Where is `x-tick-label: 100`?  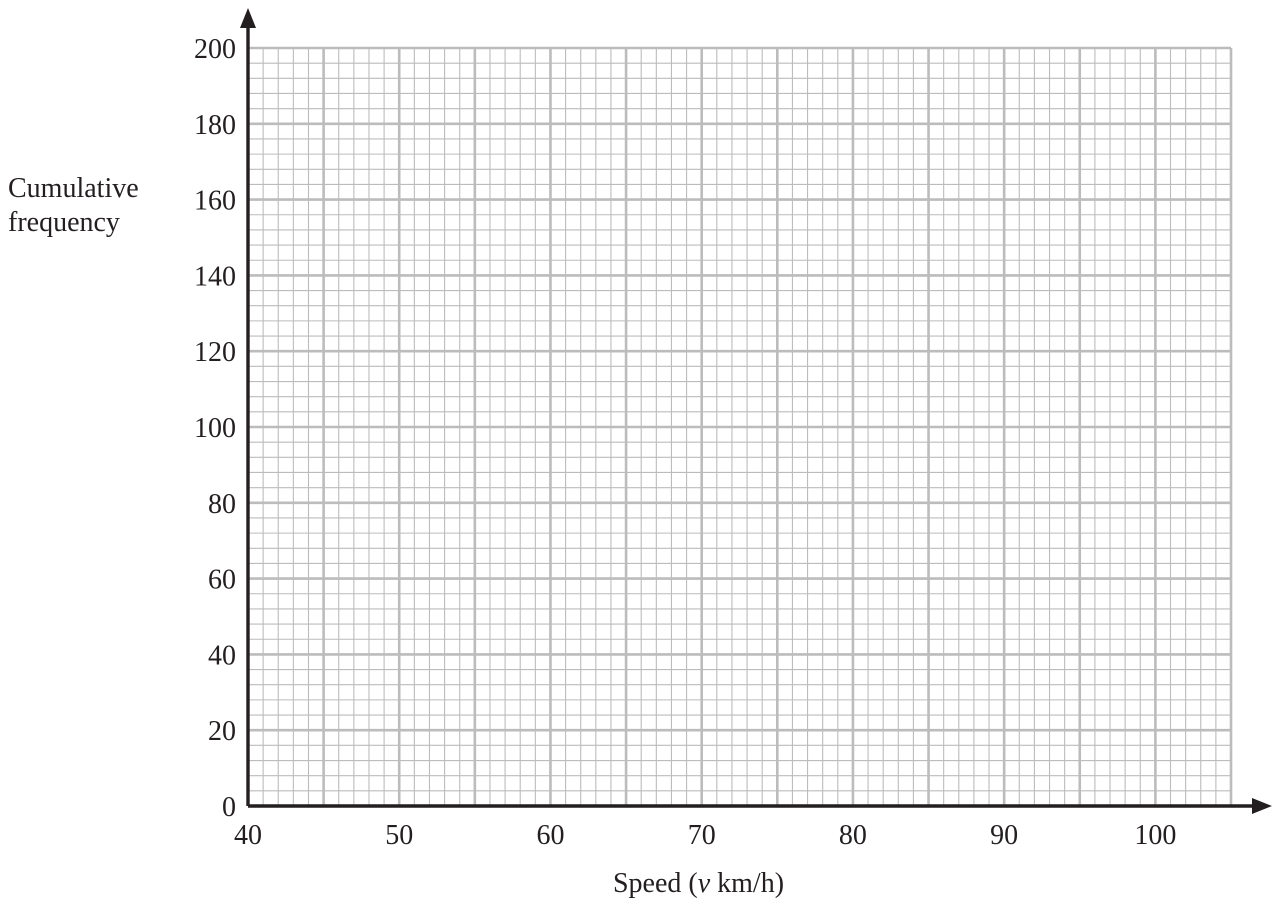
x-tick-label: 100 is located at coordinates (1155, 835).